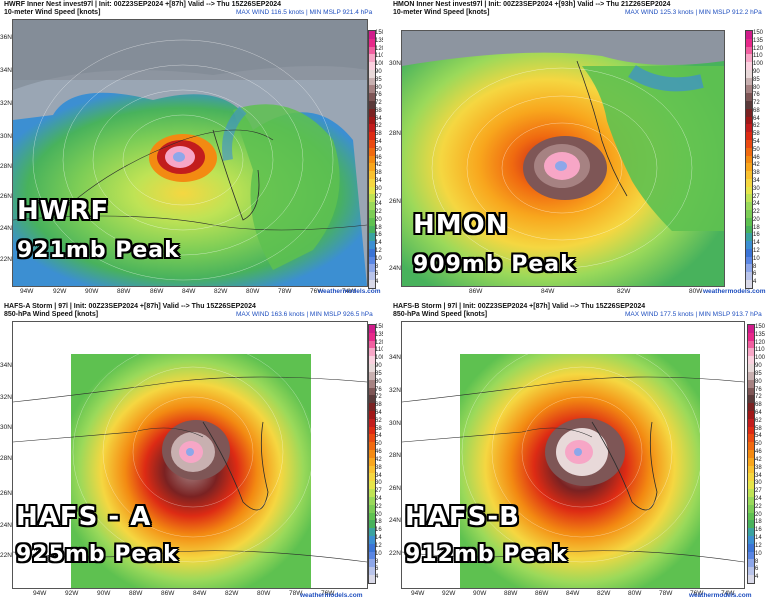 The height and width of the screenshot is (600, 771). Describe the element at coordinates (378, 538) in the screenshot. I see `colorbar-tick-label: 14` at that location.